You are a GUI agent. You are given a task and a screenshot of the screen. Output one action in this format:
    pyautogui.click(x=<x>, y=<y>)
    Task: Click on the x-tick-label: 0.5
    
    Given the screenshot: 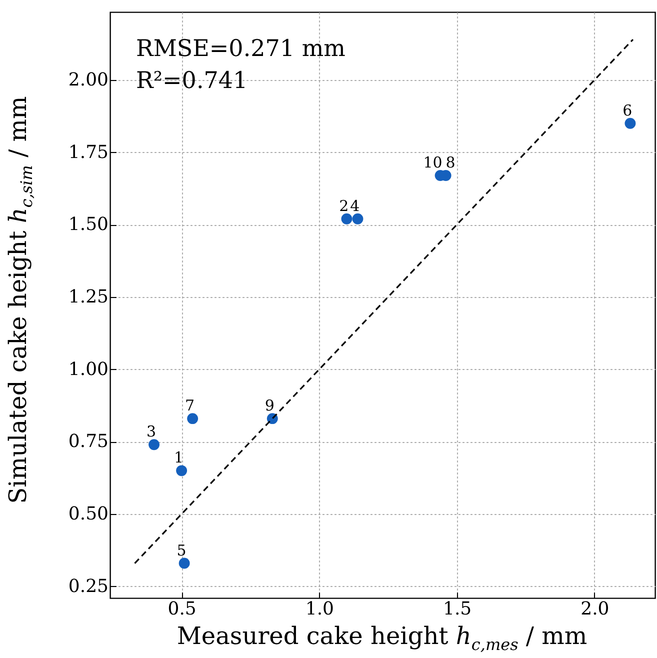 What is the action you would take?
    pyautogui.click(x=182, y=609)
    